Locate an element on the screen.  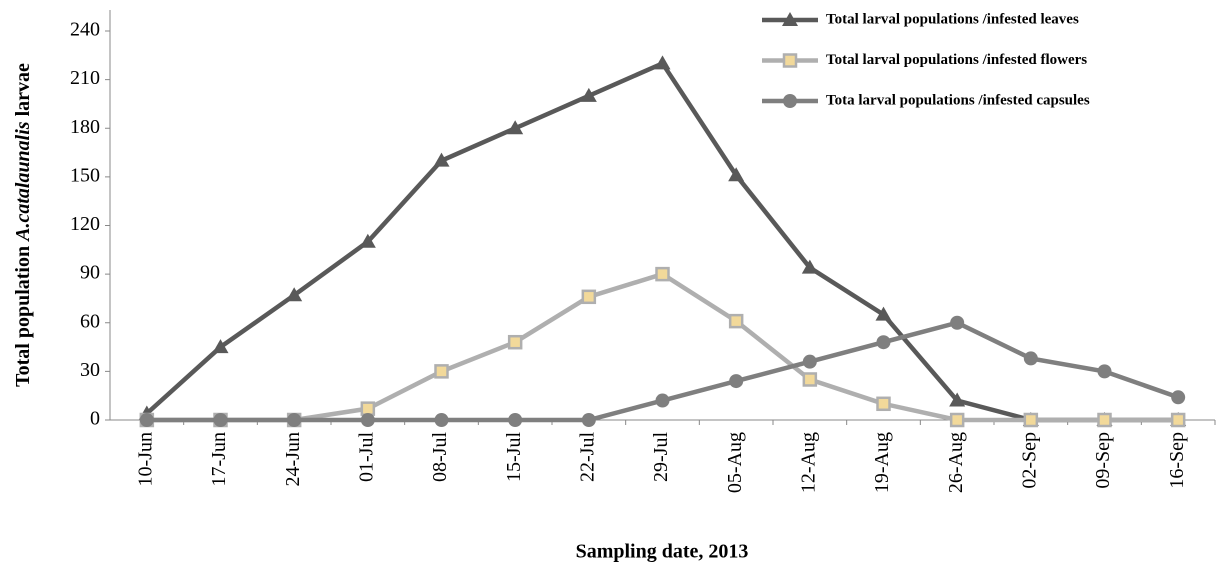
y-label-part: Total population is located at coordinates (23, 314).